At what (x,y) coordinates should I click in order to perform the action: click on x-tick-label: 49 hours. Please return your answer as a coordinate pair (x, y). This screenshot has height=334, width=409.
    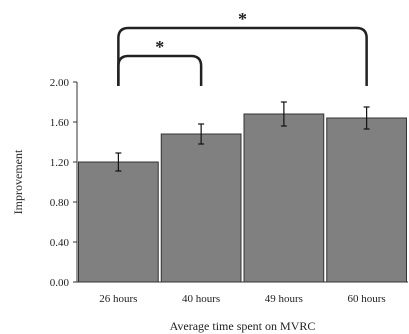
    Looking at the image, I should click on (284, 299).